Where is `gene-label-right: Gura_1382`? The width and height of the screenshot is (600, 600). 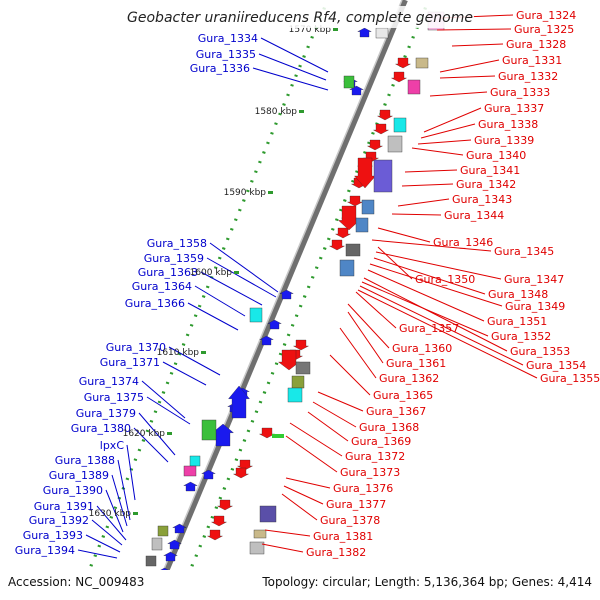
gene-label-right: Gura_1382 is located at coordinates (336, 552).